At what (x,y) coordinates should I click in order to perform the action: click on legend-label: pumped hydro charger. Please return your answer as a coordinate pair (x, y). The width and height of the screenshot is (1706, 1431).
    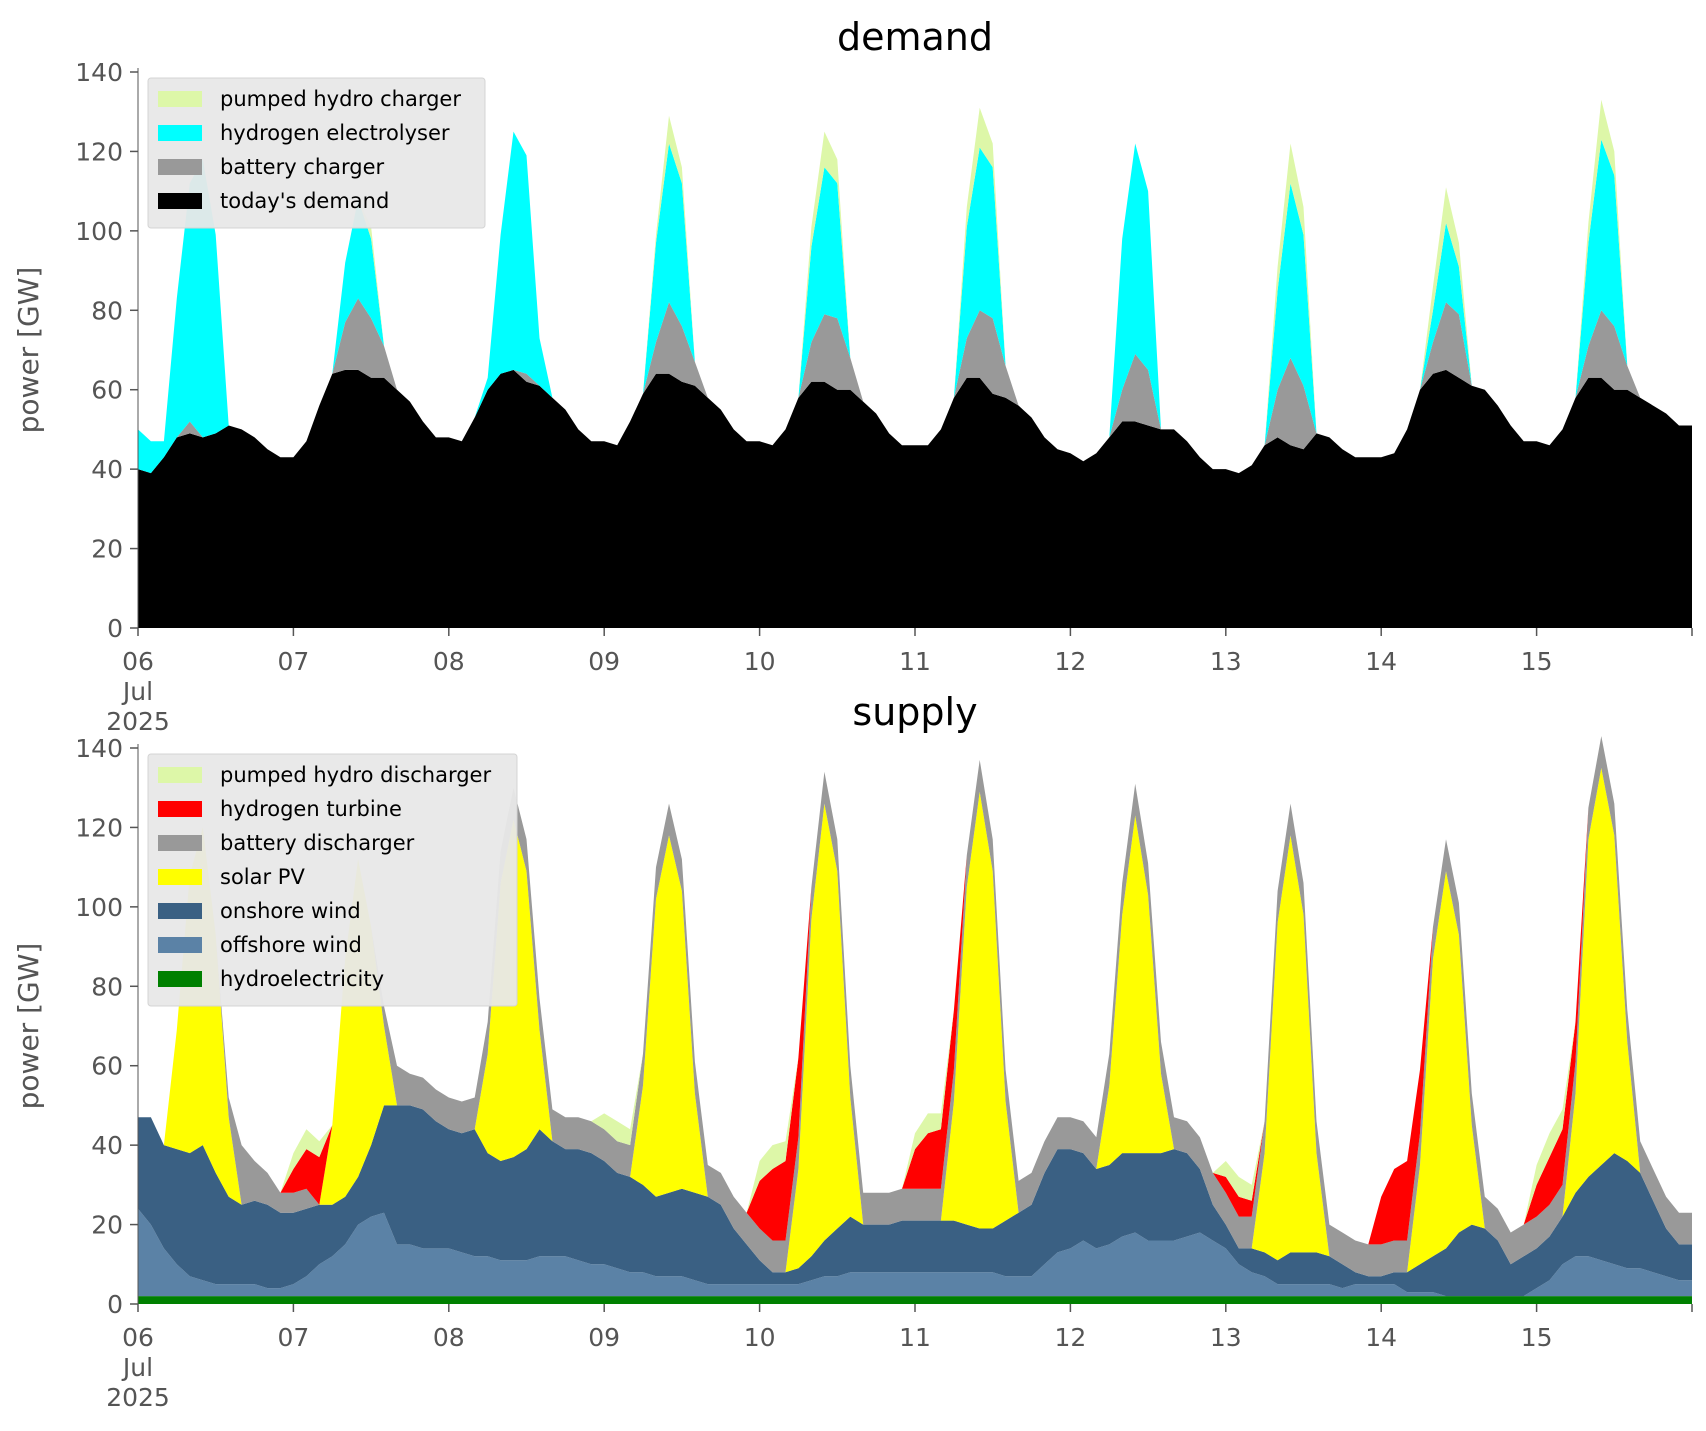
    Looking at the image, I should click on (340, 99).